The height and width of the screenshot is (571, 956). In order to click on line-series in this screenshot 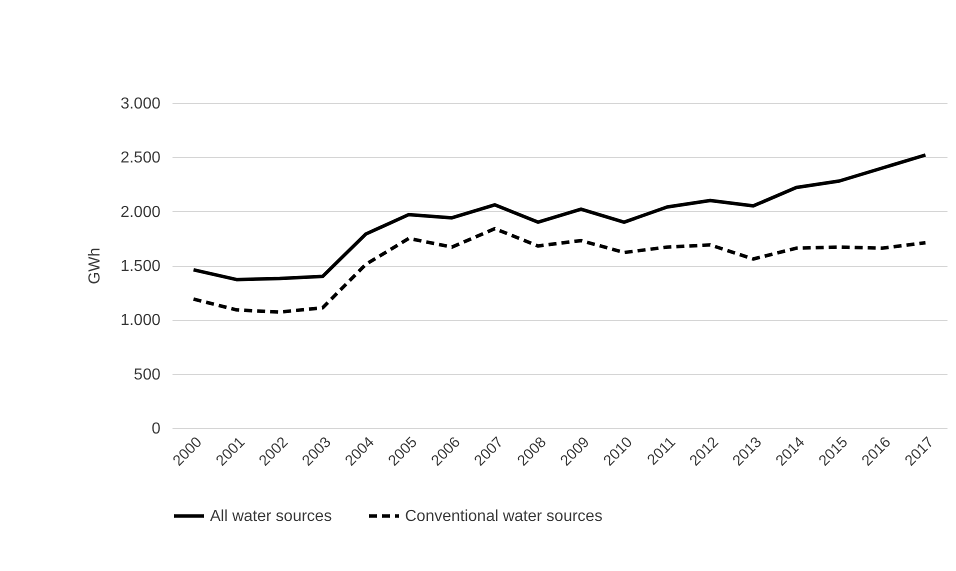, I will do `click(560, 270)`.